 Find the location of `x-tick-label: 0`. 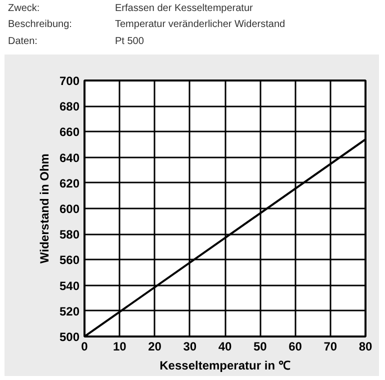

x-tick-label: 0 is located at coordinates (84, 347).